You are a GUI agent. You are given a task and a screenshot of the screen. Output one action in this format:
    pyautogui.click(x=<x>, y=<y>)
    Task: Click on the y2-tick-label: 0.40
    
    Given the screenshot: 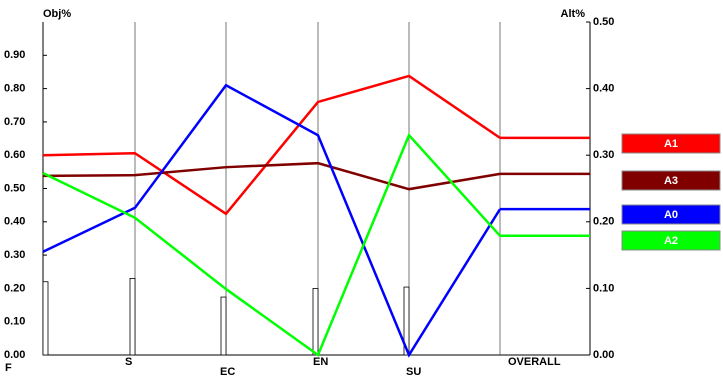 What is the action you would take?
    pyautogui.click(x=603, y=89)
    